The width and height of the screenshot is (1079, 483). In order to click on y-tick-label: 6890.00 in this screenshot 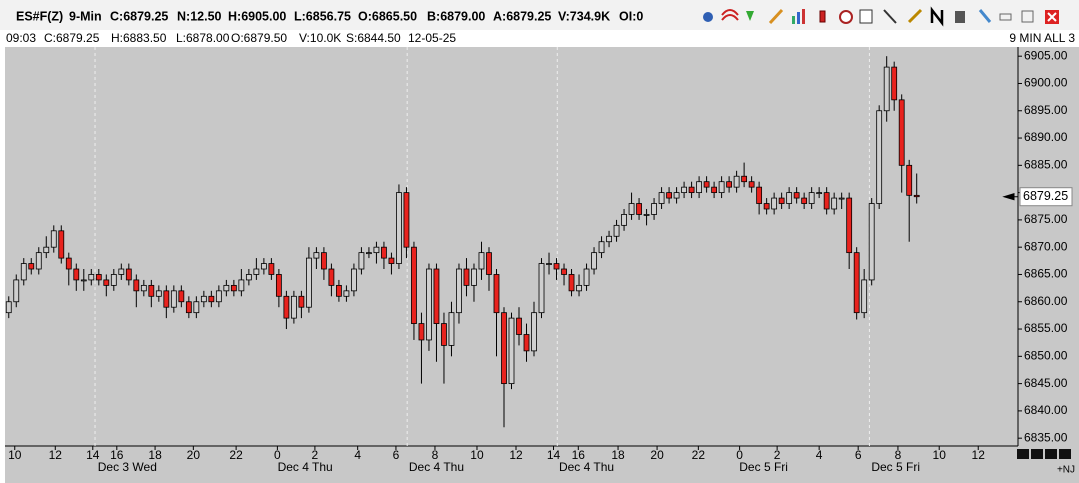, I will do `click(1046, 137)`.